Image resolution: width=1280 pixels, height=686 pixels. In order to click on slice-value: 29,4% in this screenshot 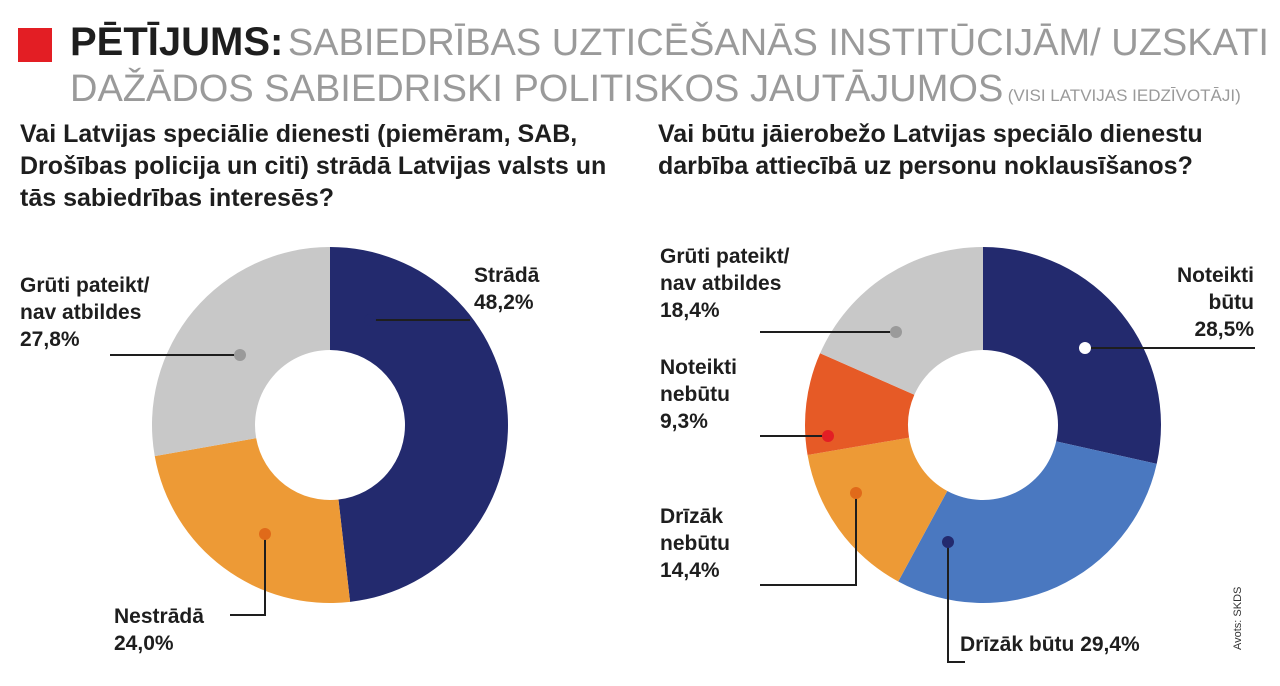, I will do `click(1110, 644)`.